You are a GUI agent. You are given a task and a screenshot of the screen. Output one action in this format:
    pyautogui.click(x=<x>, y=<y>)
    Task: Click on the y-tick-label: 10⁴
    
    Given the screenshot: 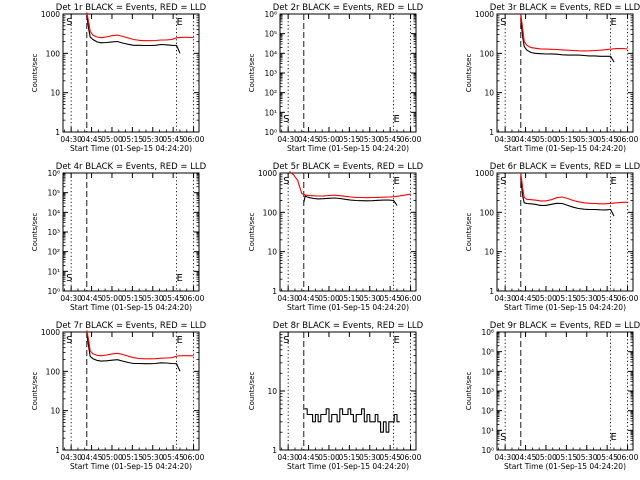 What is the action you would take?
    pyautogui.click(x=487, y=371)
    